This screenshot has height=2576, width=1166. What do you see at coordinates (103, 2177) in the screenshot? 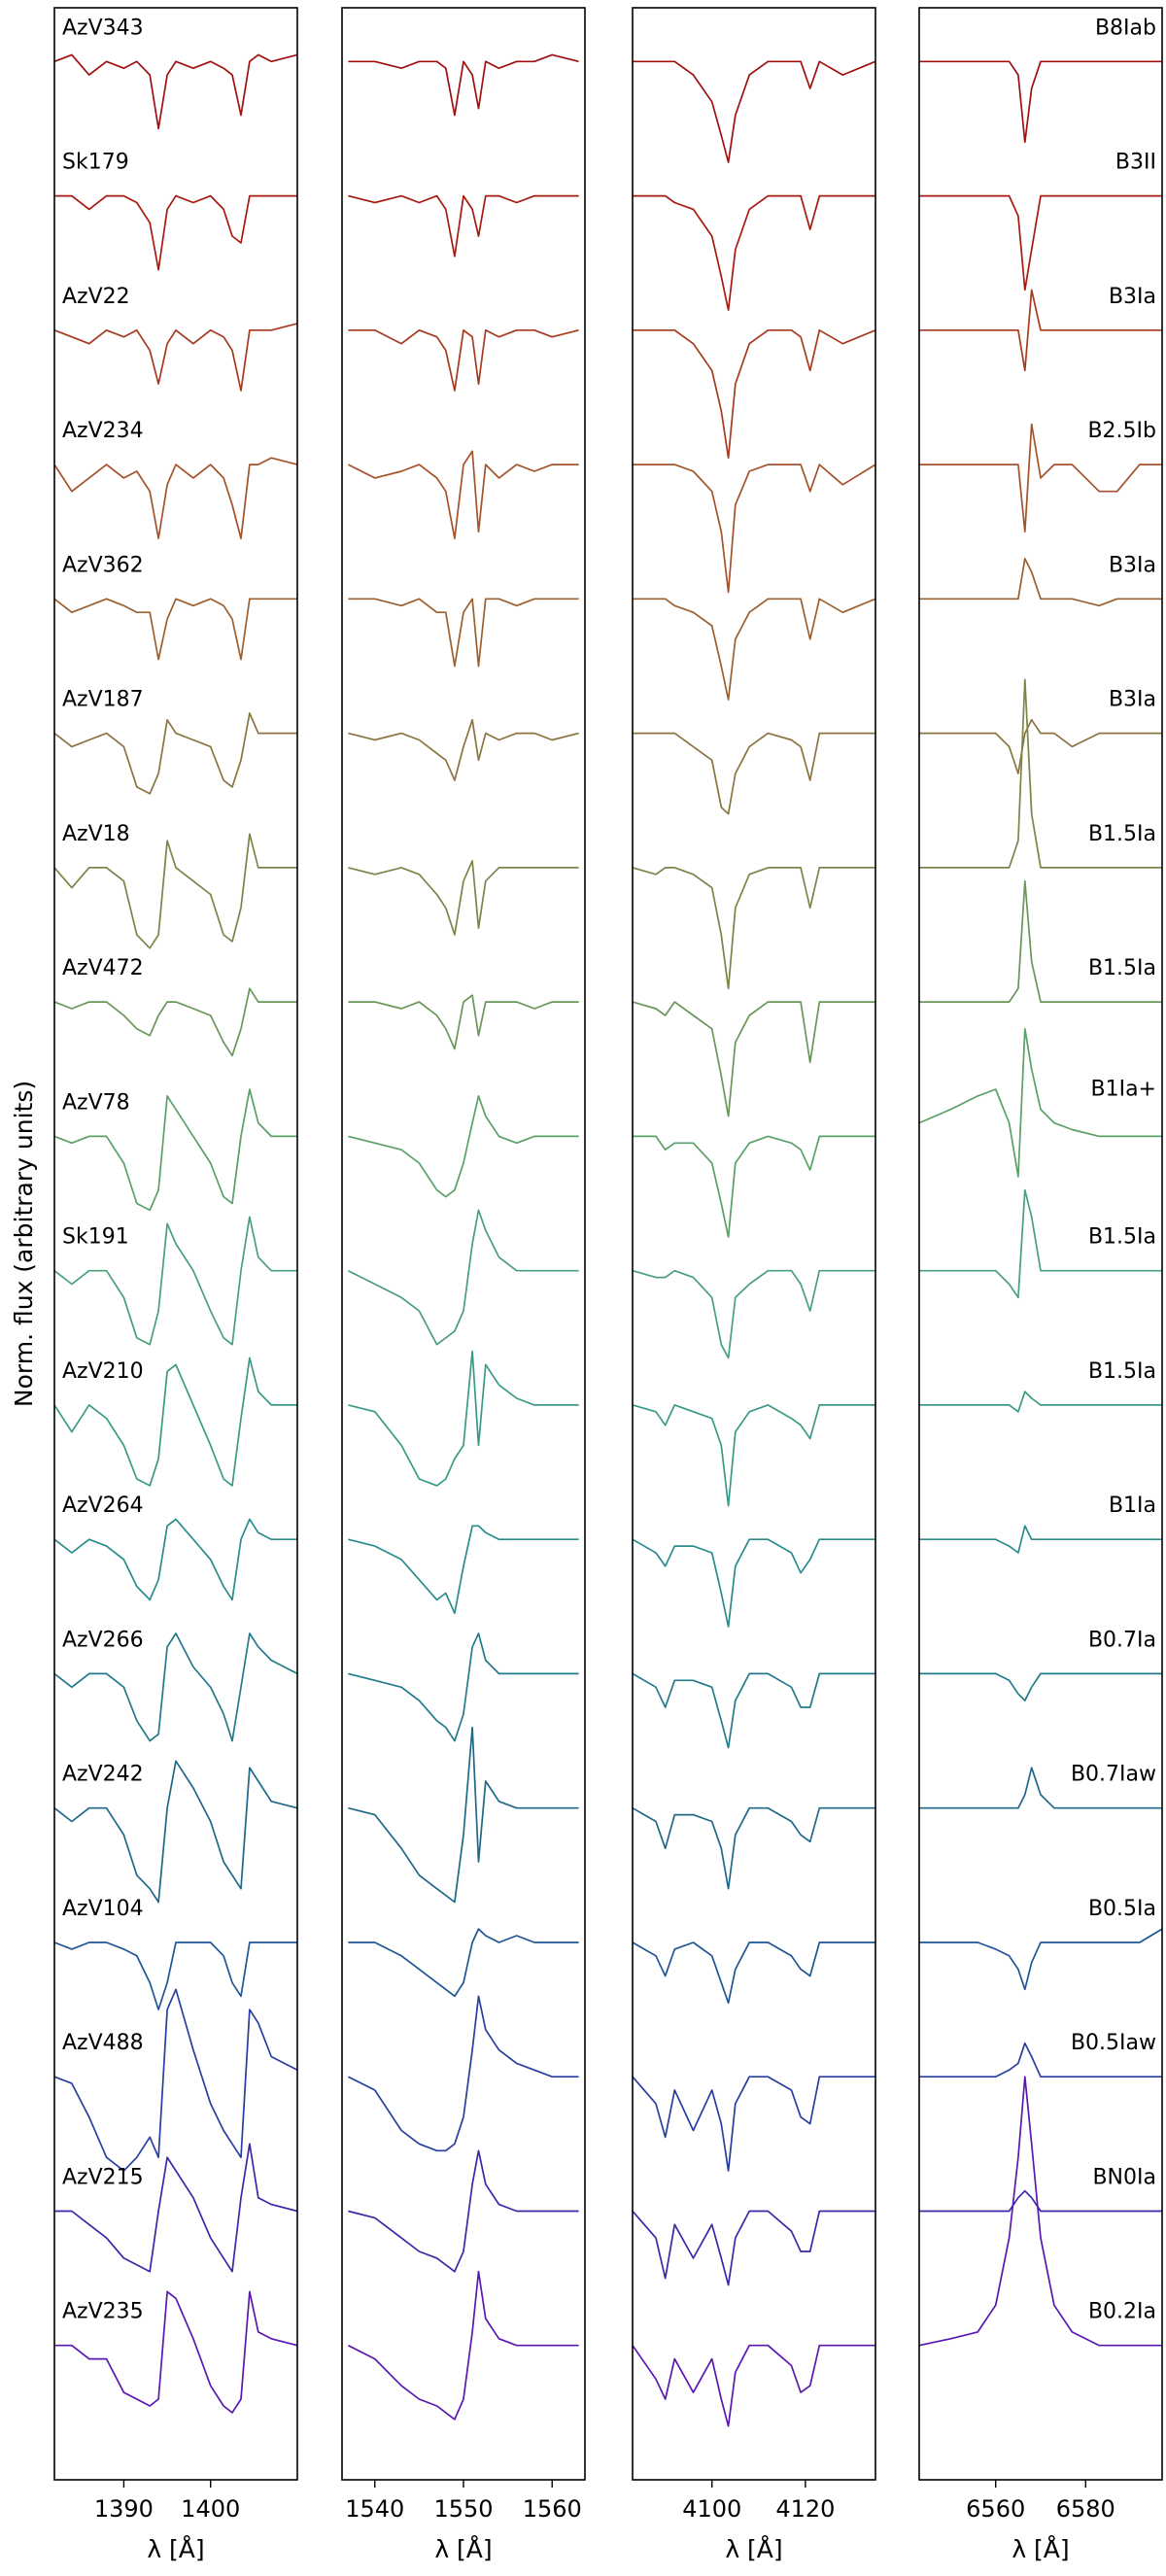
I see `star-name: AzV215` at bounding box center [103, 2177].